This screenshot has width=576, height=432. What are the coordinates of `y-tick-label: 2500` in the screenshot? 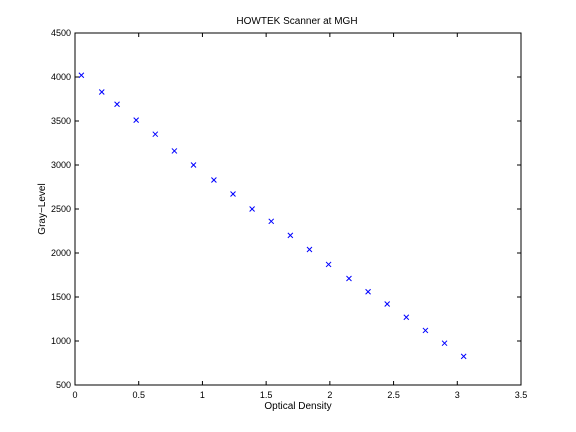 It's located at (61, 209).